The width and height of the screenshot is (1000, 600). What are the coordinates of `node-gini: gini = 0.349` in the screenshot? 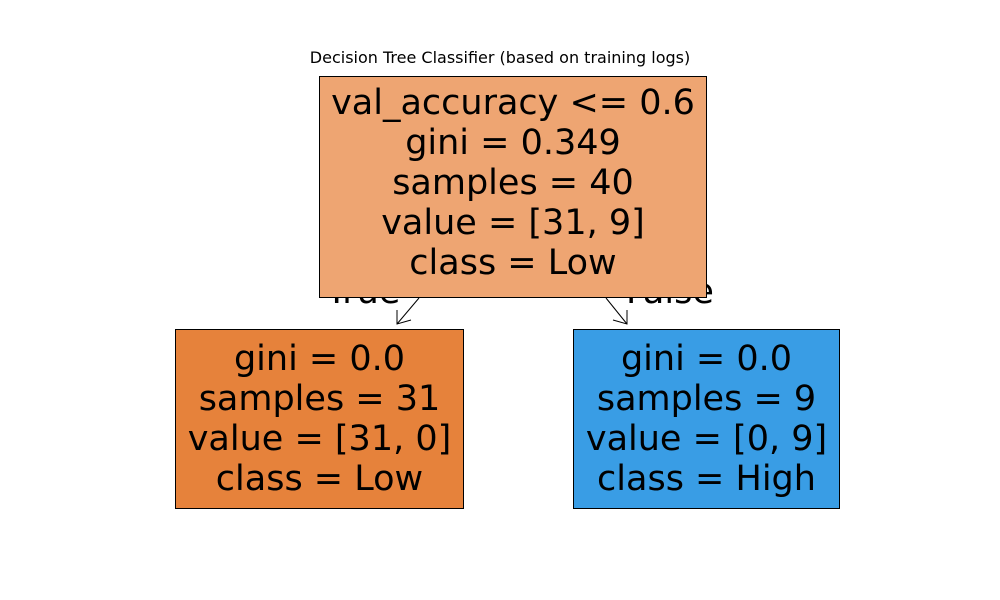 It's located at (513, 143).